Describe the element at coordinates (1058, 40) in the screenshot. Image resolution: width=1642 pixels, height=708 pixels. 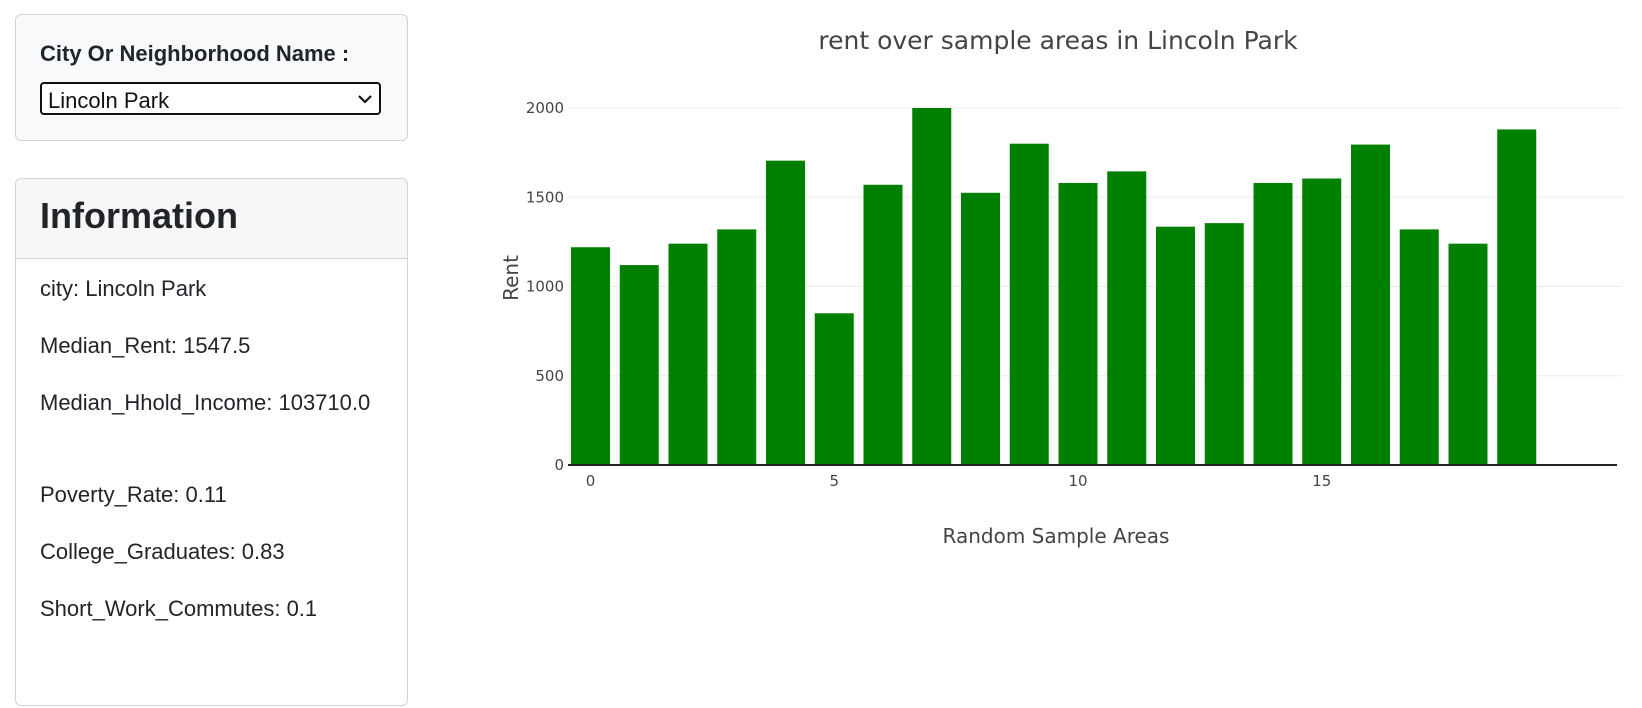
I see `chart-title: rent over sample areas in Lincoln Park` at that location.